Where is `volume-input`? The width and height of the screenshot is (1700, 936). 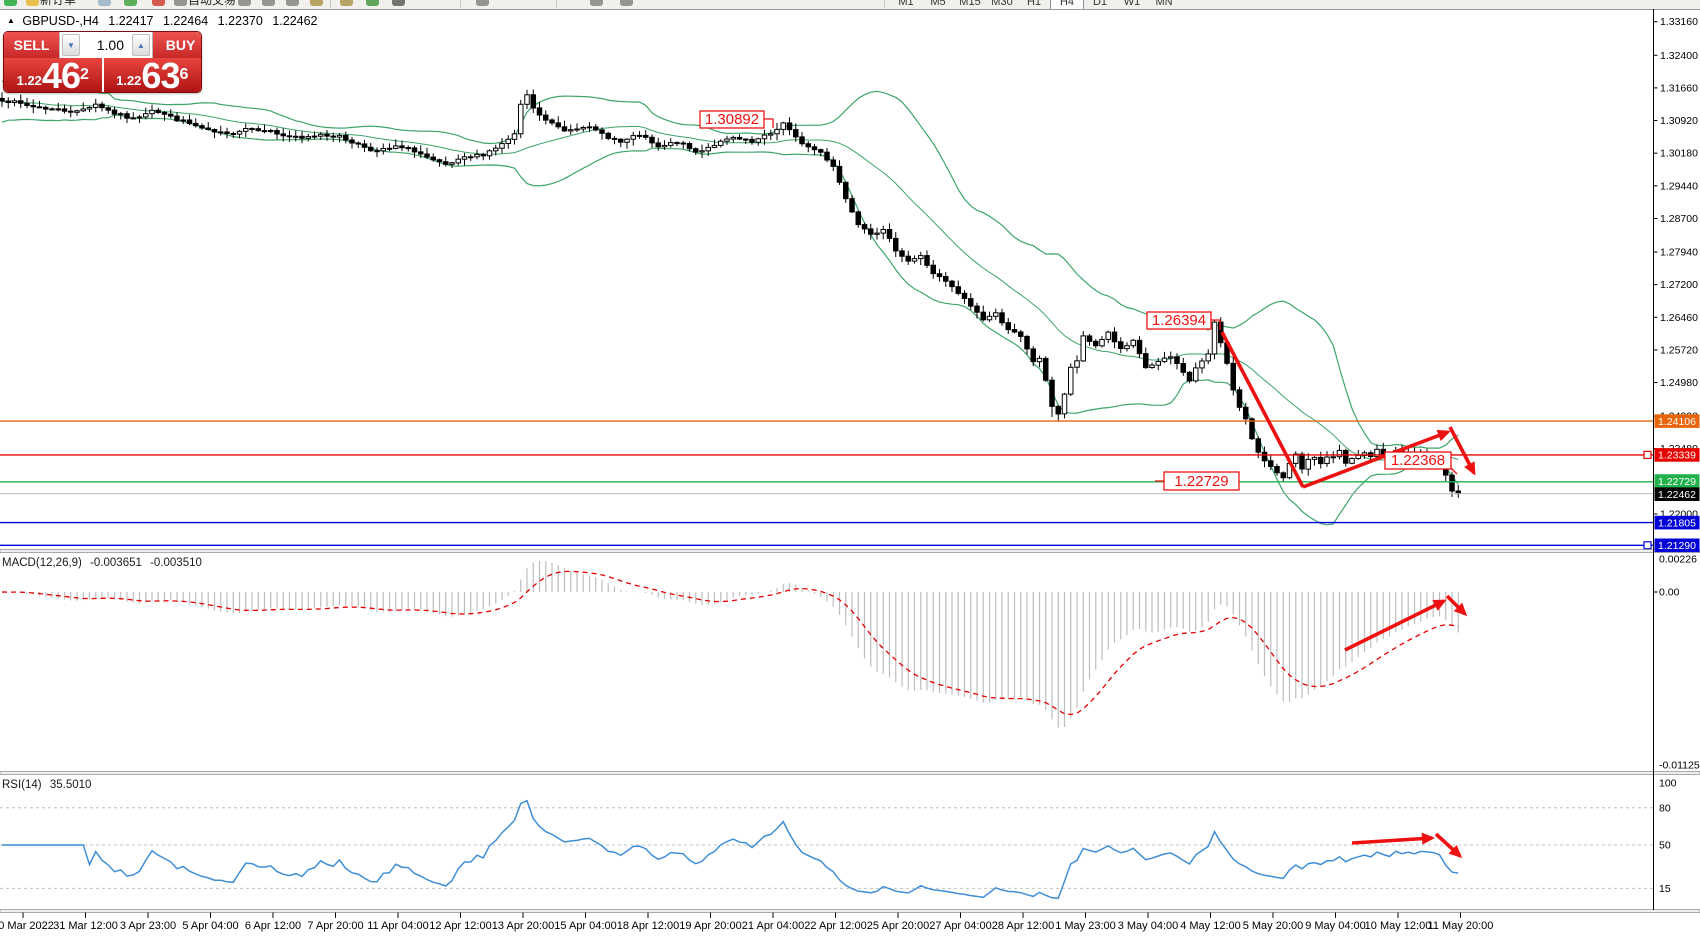
volume-input is located at coordinates (106, 45).